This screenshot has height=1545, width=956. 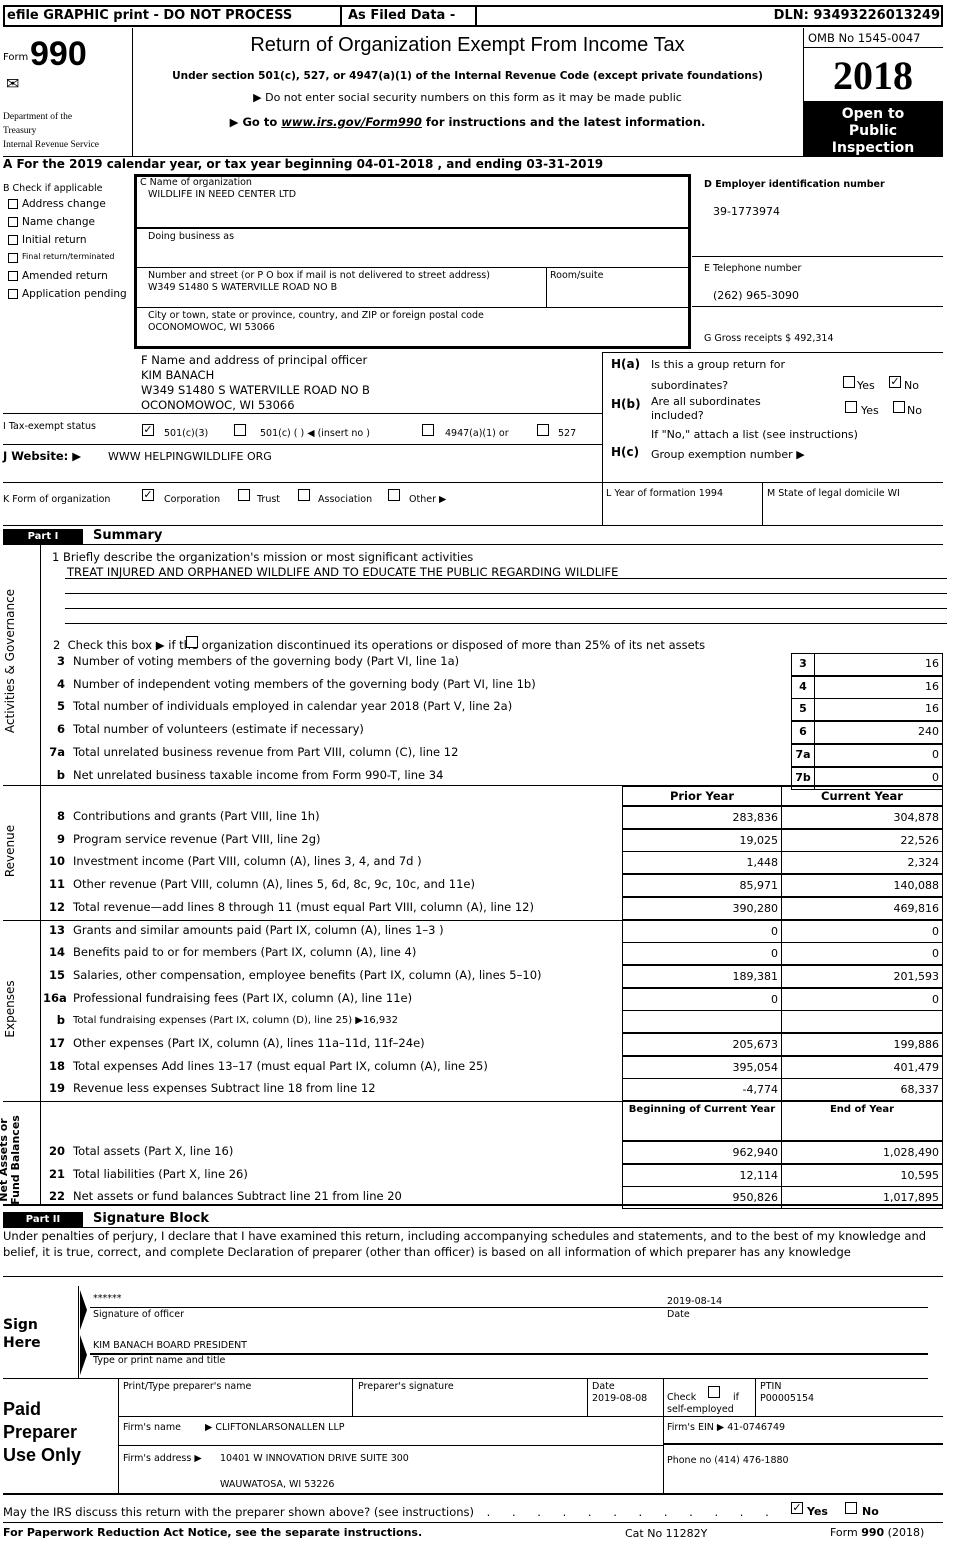 I want to click on irs-link: www.irs.gov/Form990, so click(x=351, y=122).